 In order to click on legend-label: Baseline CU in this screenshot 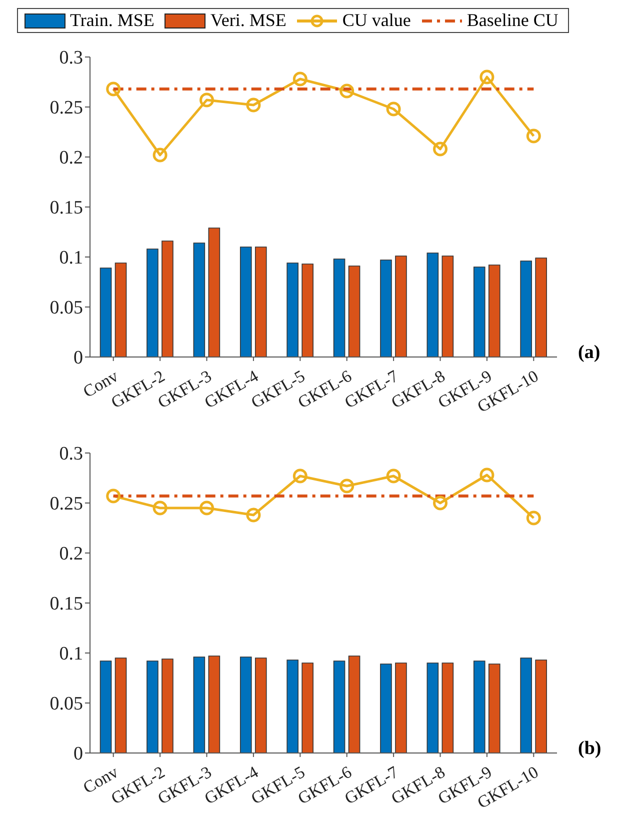, I will do `click(512, 20)`.